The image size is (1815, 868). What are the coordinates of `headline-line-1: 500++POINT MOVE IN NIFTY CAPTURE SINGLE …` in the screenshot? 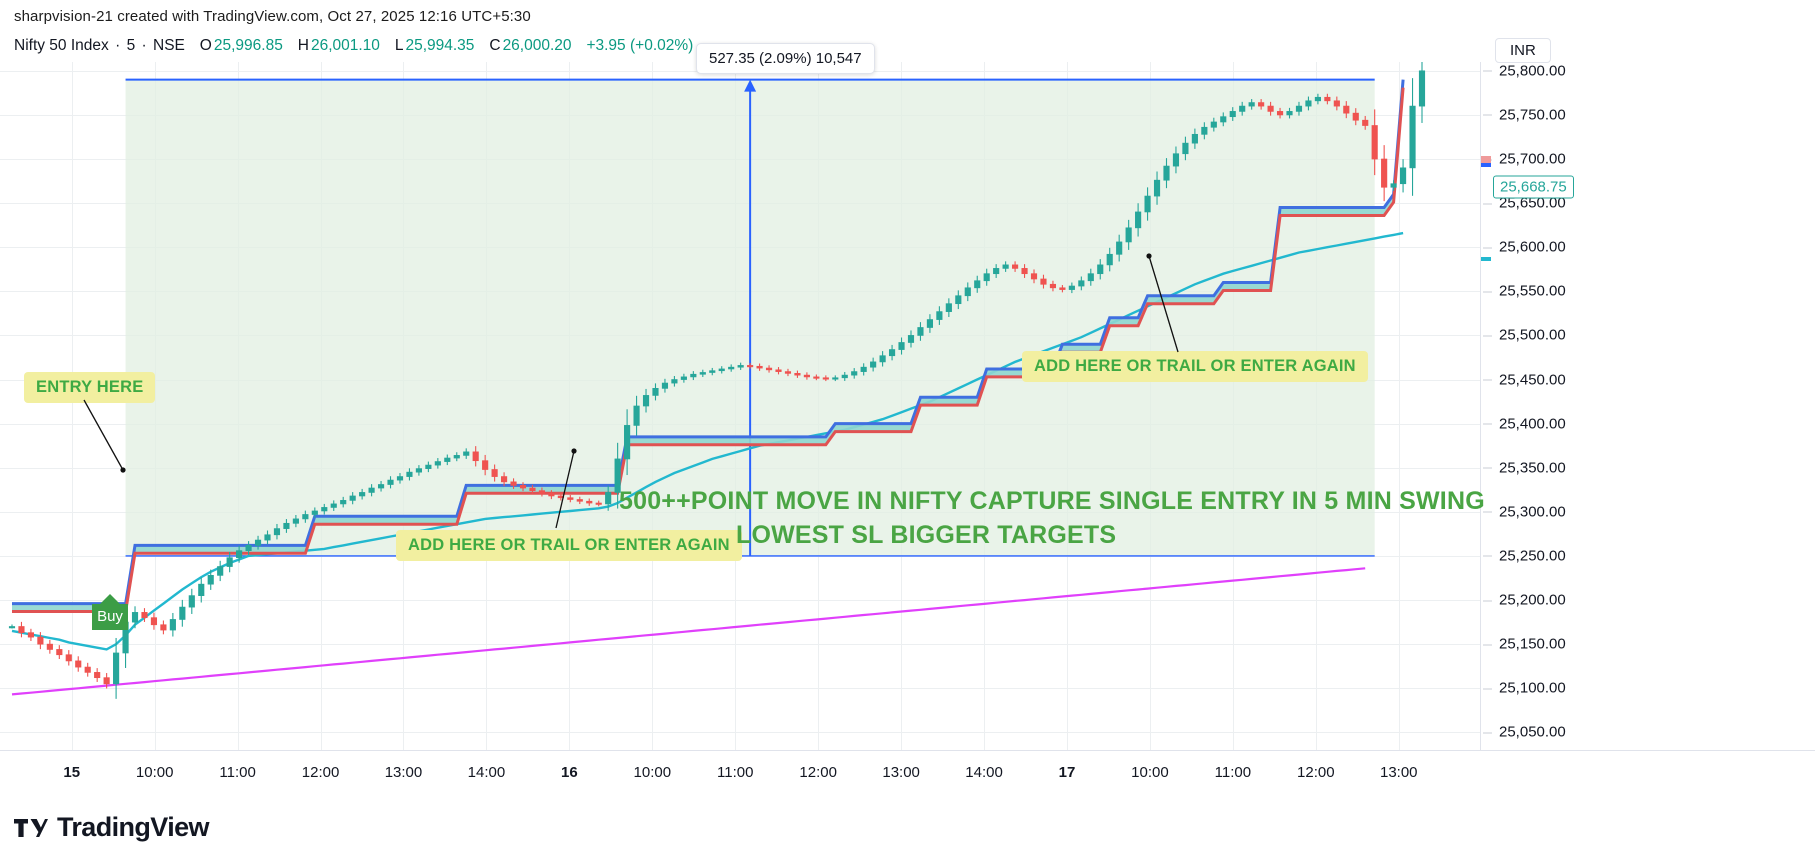 It's located at (1052, 501).